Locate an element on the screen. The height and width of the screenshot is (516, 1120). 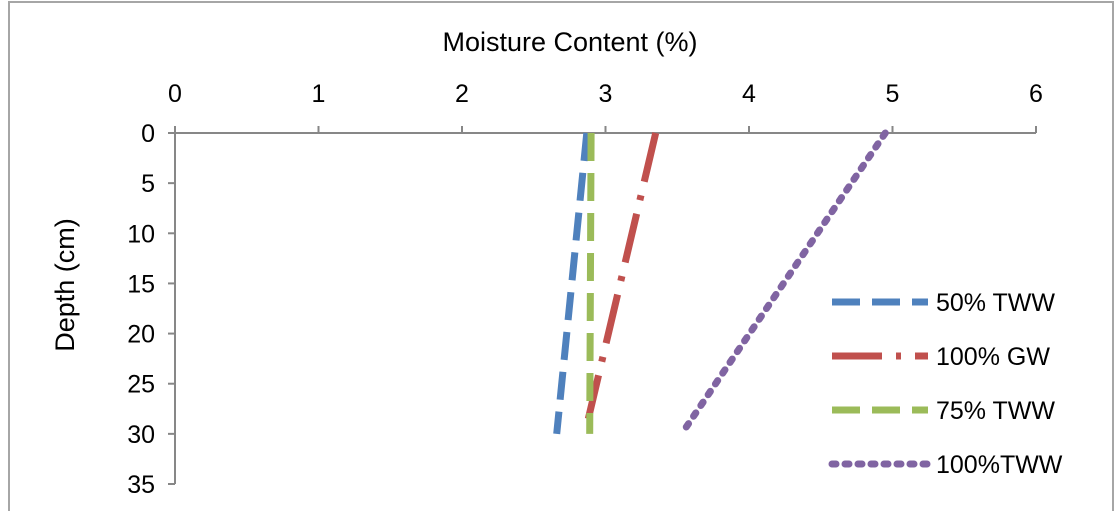
y-tick-label: 0 is located at coordinates (148, 134).